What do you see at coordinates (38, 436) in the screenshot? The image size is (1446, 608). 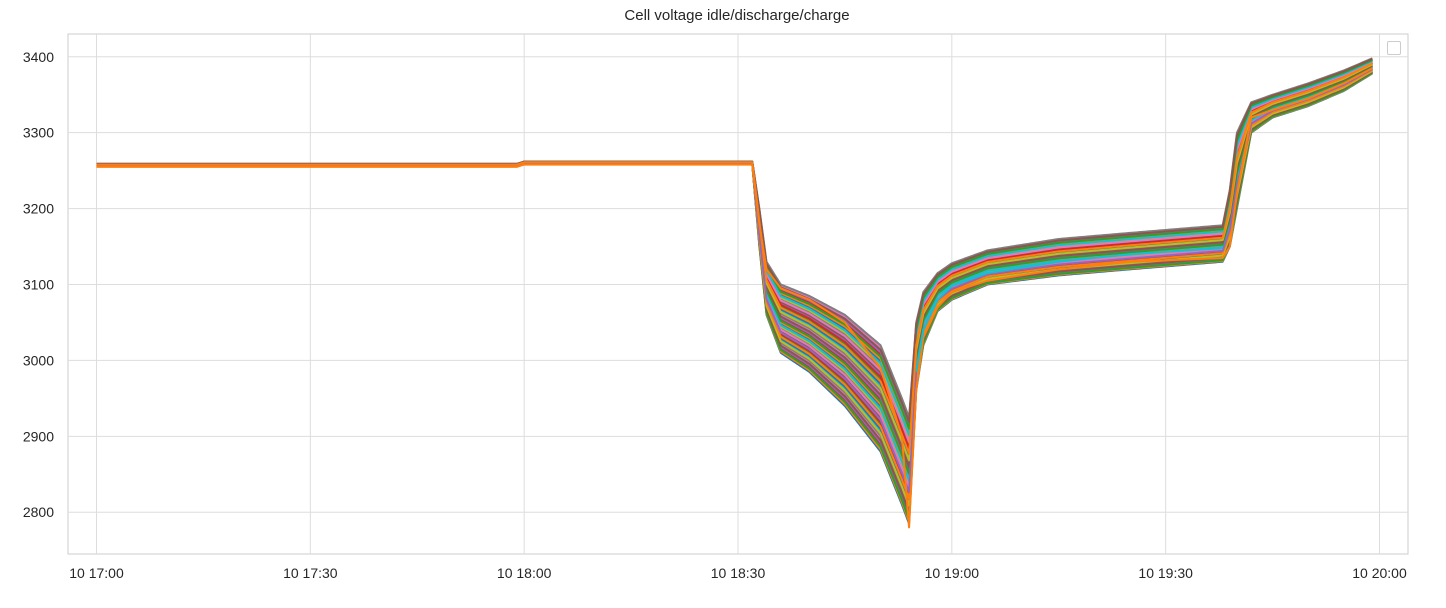 I see `y-tick-label: 2900` at bounding box center [38, 436].